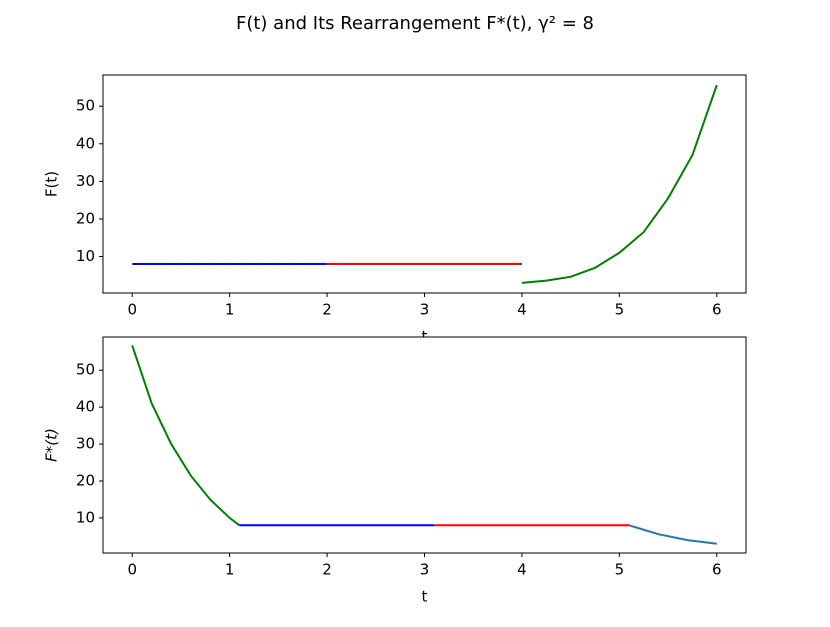 This screenshot has width=830, height=627. I want to click on y-axis-label: F*(t), so click(52, 445).